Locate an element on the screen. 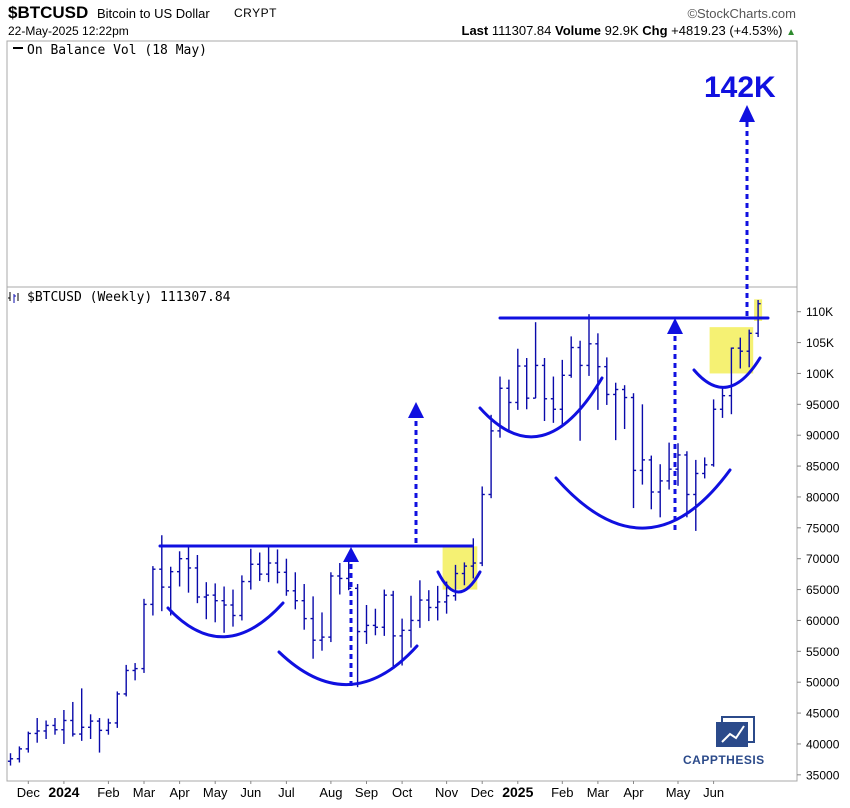 The width and height of the screenshot is (850, 808). y-tick-label: 55000 is located at coordinates (823, 652).